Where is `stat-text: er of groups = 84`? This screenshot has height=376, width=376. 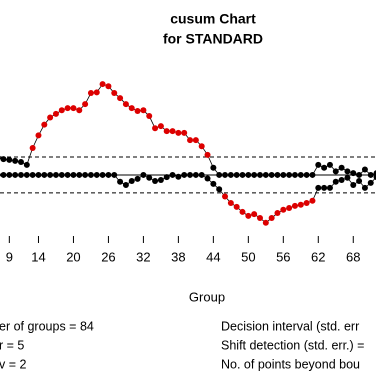
stat-text: er of groups = 84 is located at coordinates (47, 326).